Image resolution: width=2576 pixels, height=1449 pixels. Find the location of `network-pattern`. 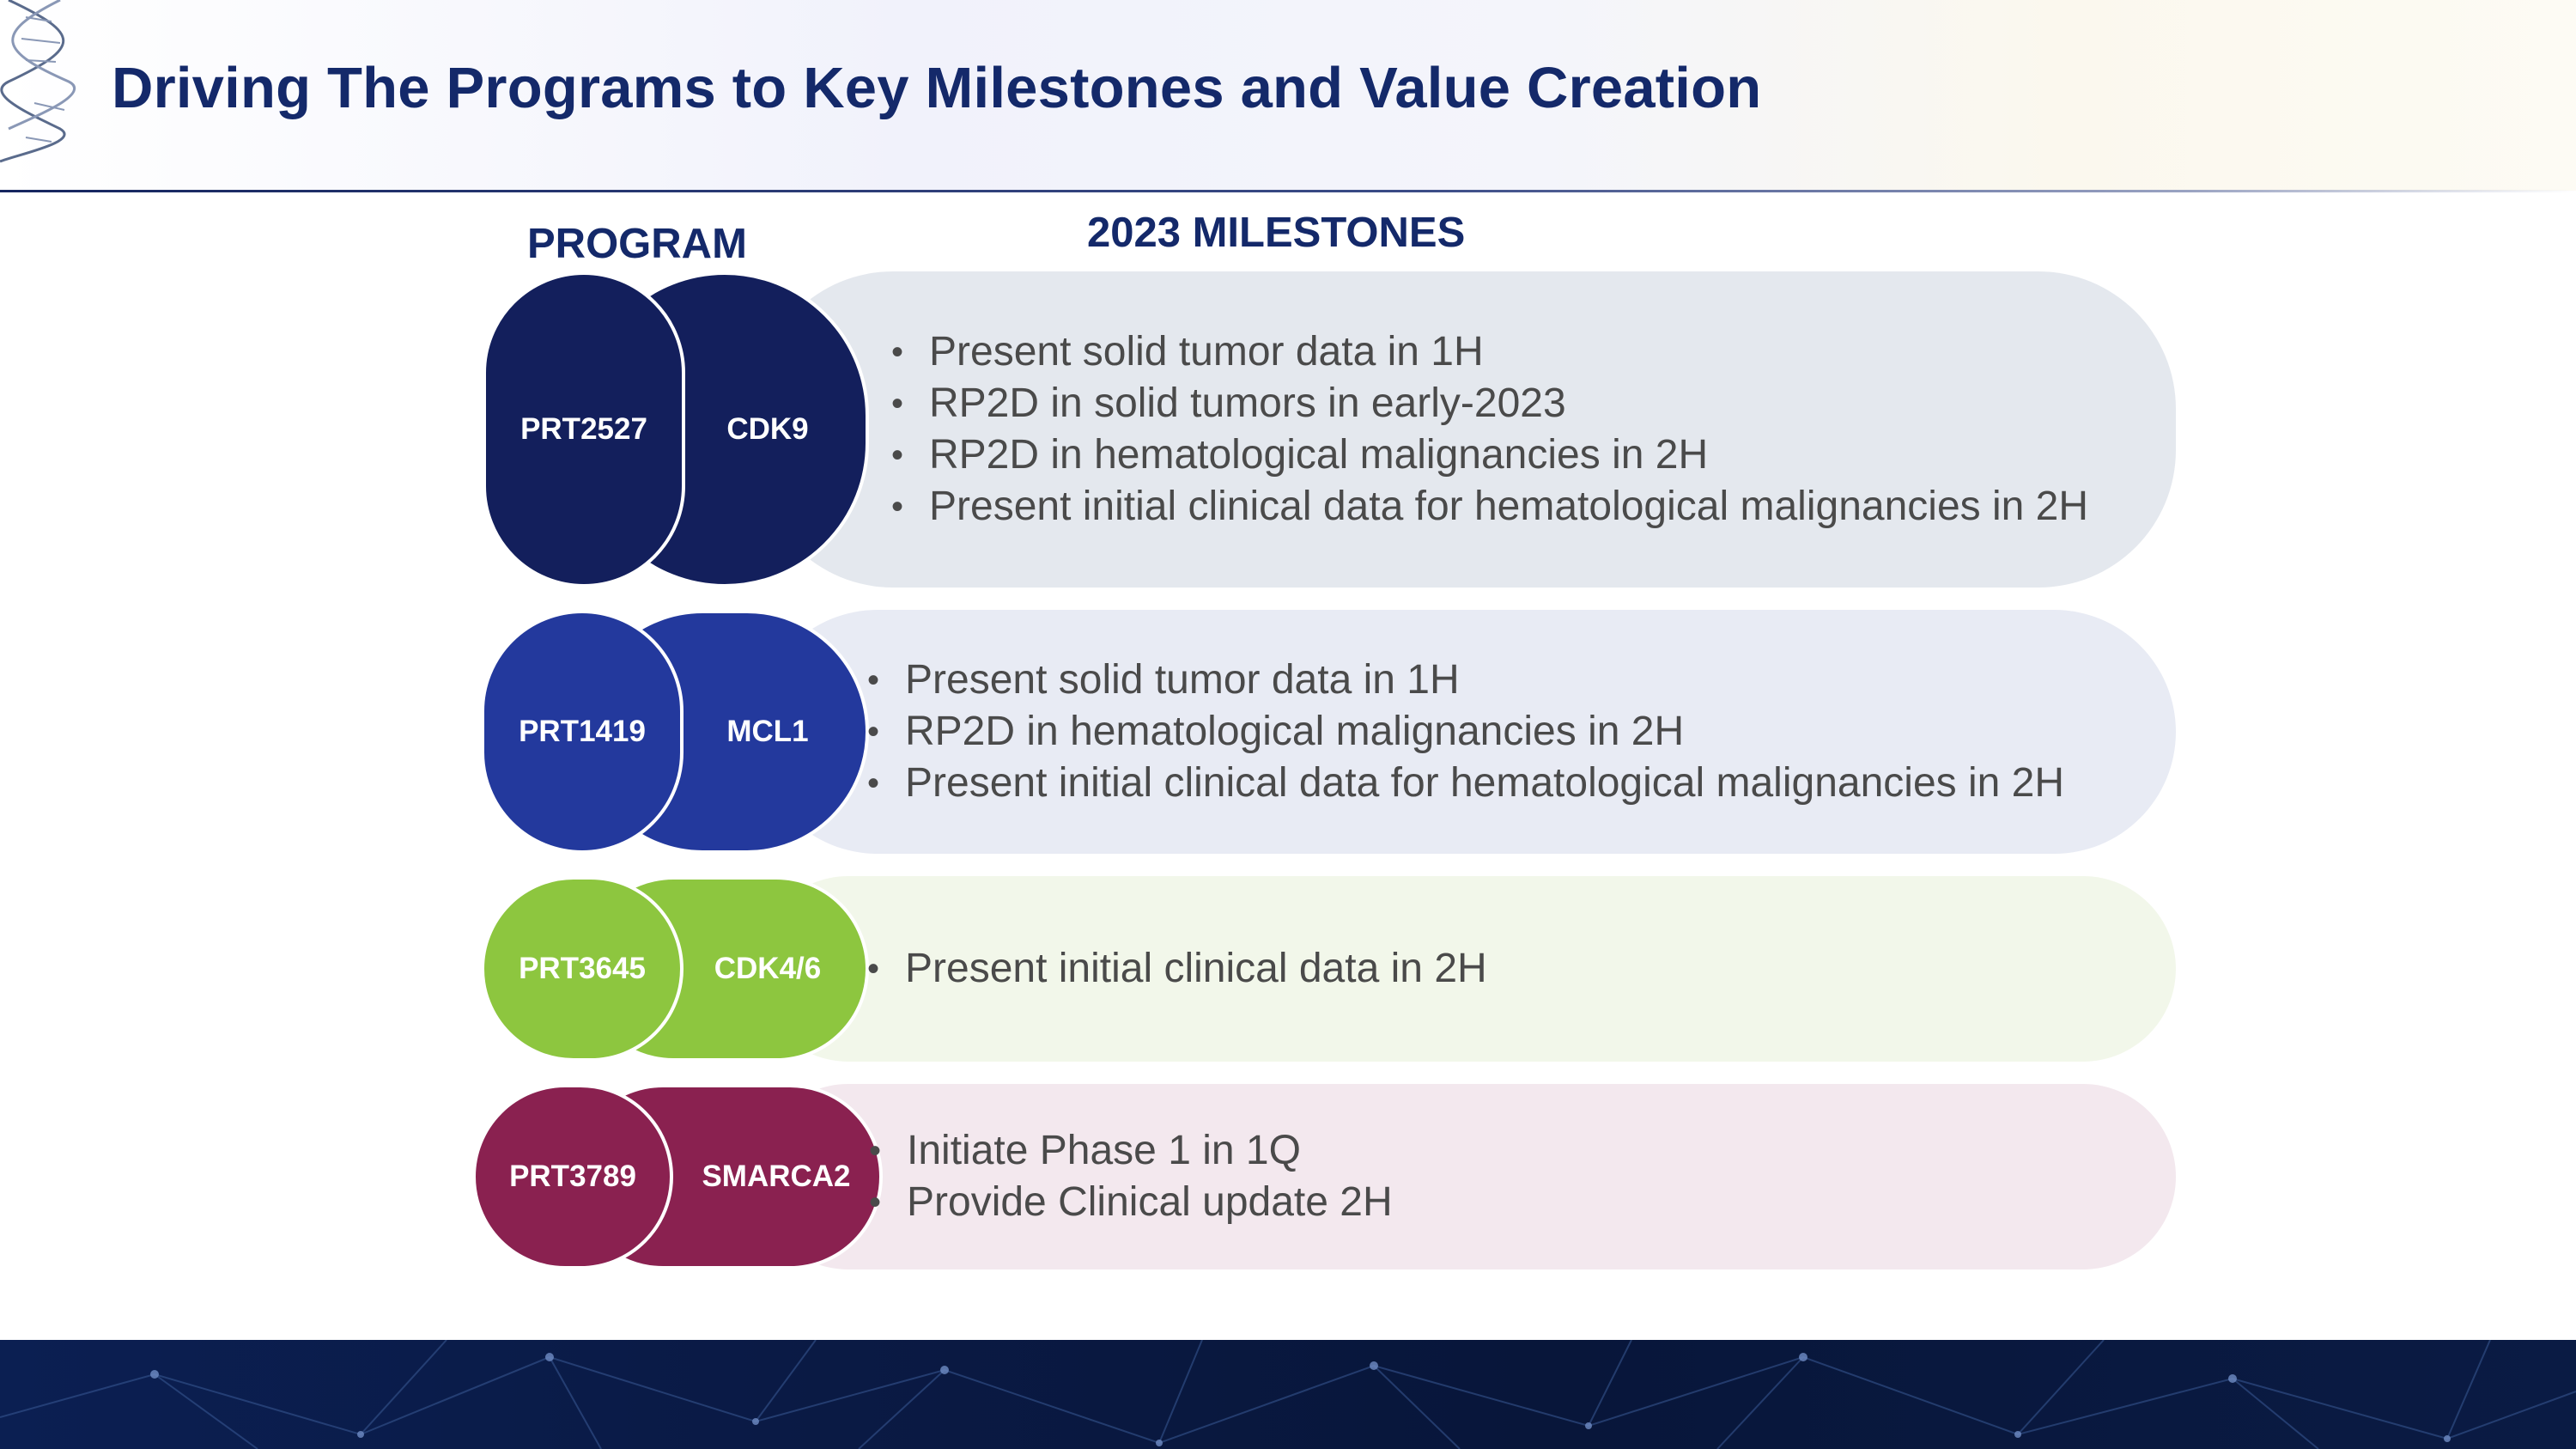

network-pattern is located at coordinates (1288, 1394).